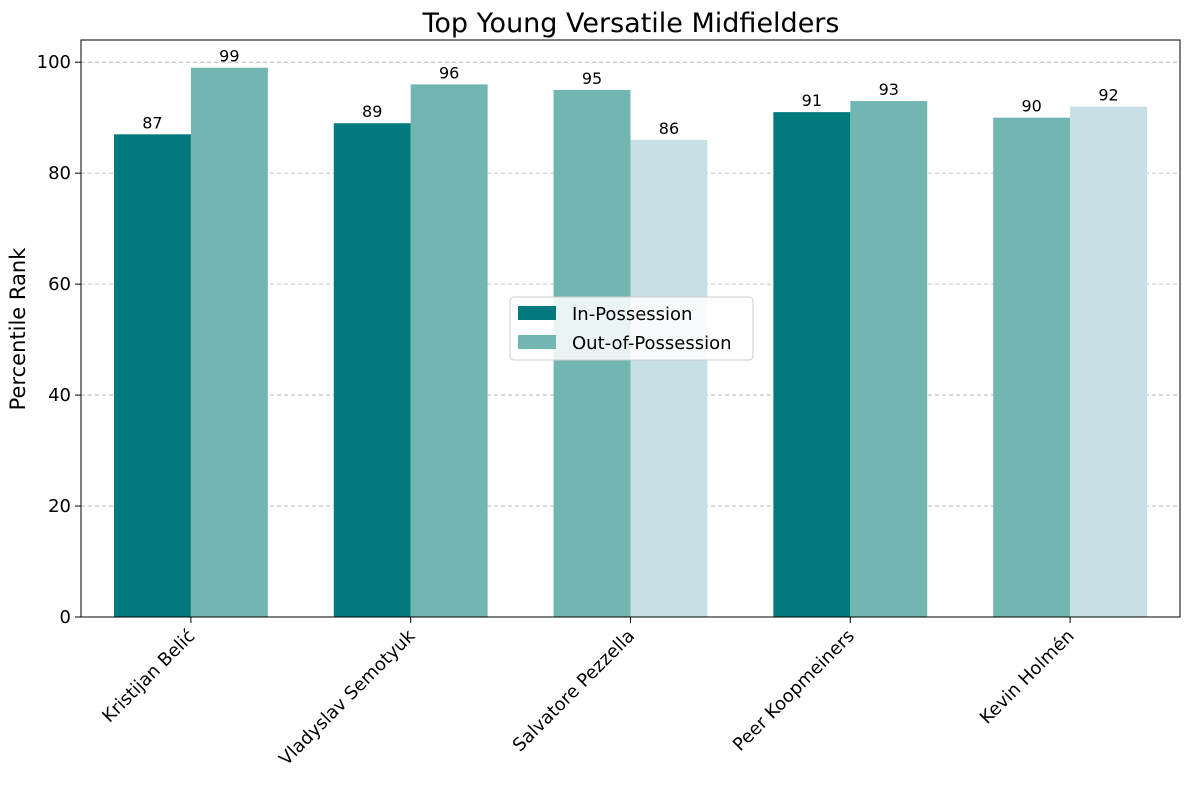 The image size is (1189, 790). What do you see at coordinates (630, 92) in the screenshot?
I see `bar-value-labels: 87 99 89 96 95 86 91 93 90 92` at bounding box center [630, 92].